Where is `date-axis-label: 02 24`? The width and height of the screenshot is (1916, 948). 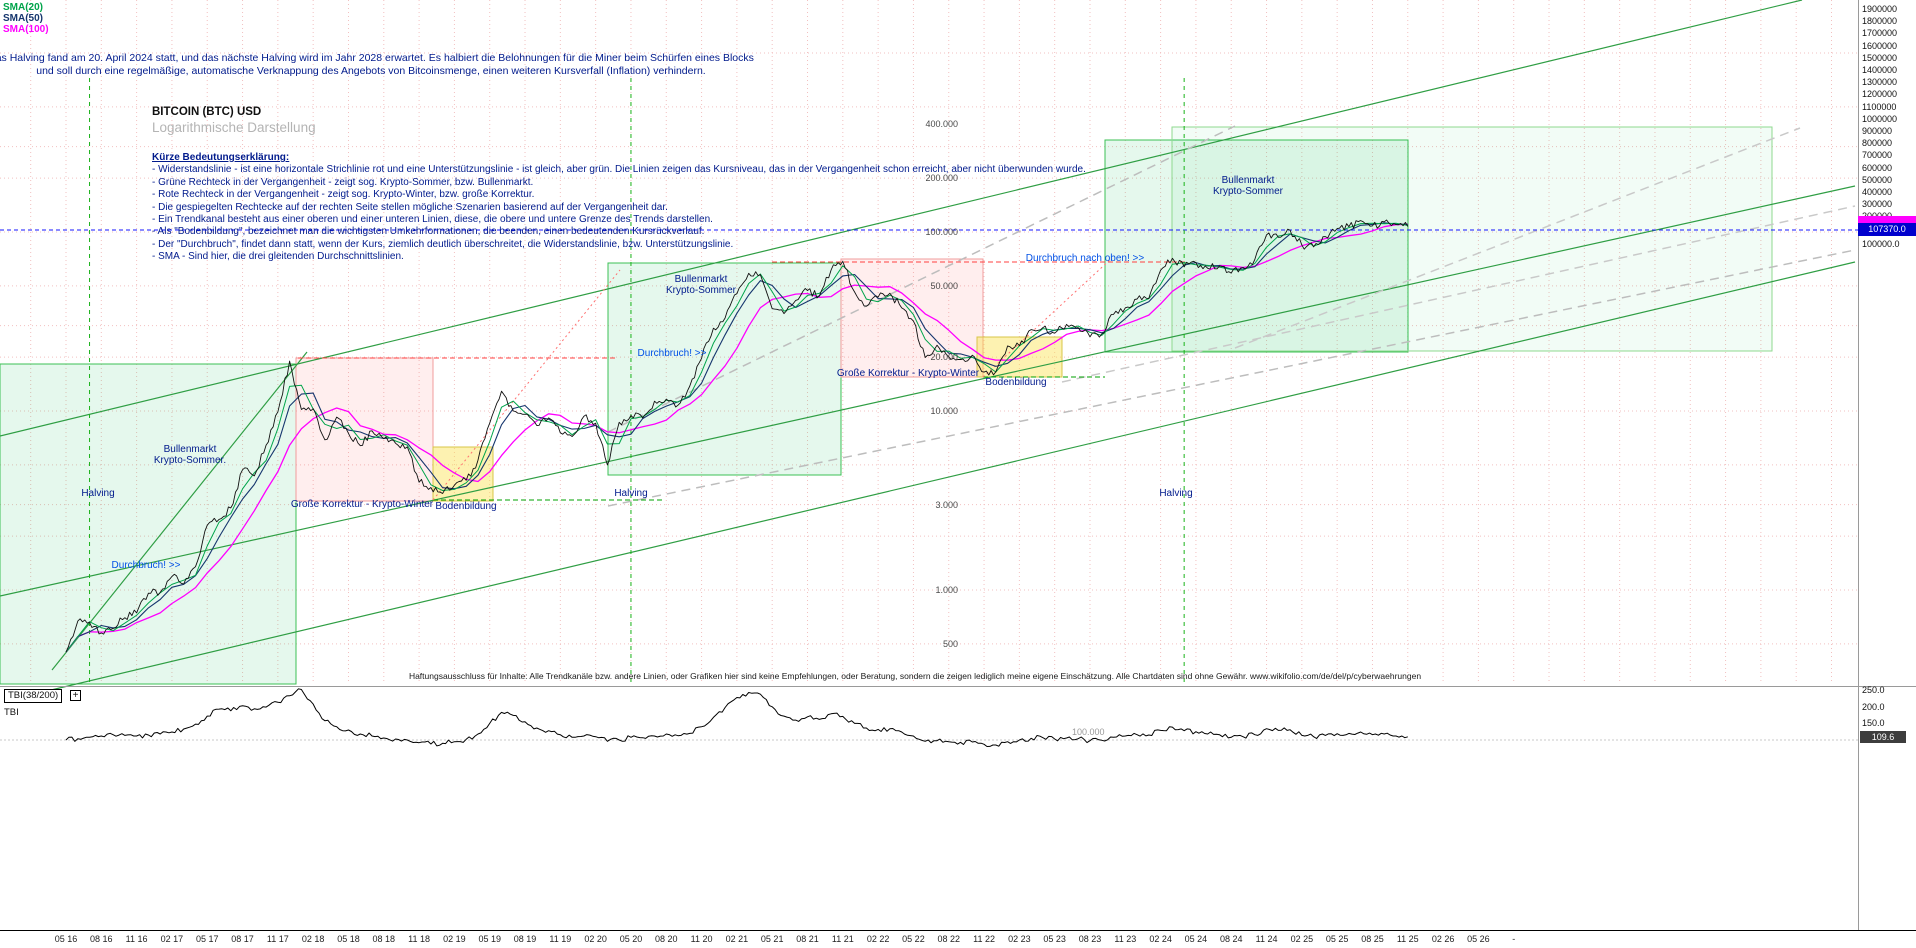
date-axis-label: 02 24 is located at coordinates (1160, 939).